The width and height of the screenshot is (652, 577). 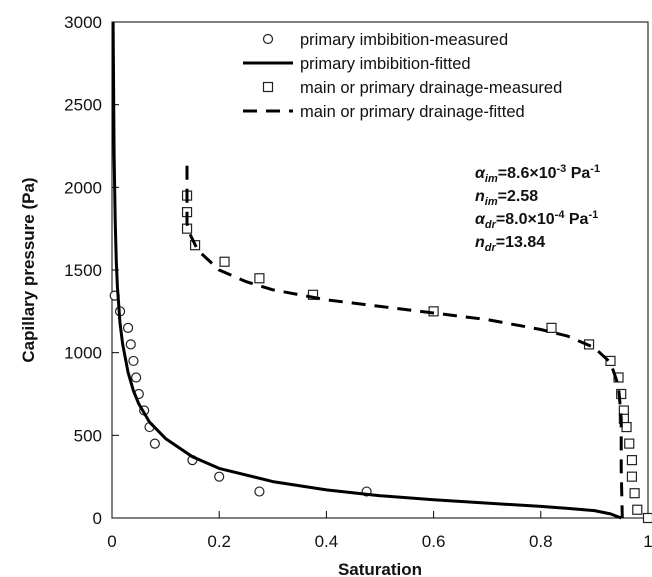 What do you see at coordinates (412, 112) in the screenshot?
I see `legend-label: main or primary drainage-fitted` at bounding box center [412, 112].